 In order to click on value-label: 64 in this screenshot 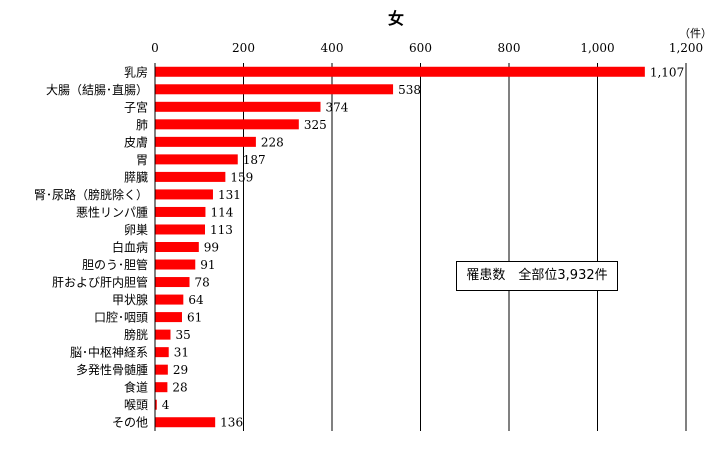, I will do `click(196, 300)`.